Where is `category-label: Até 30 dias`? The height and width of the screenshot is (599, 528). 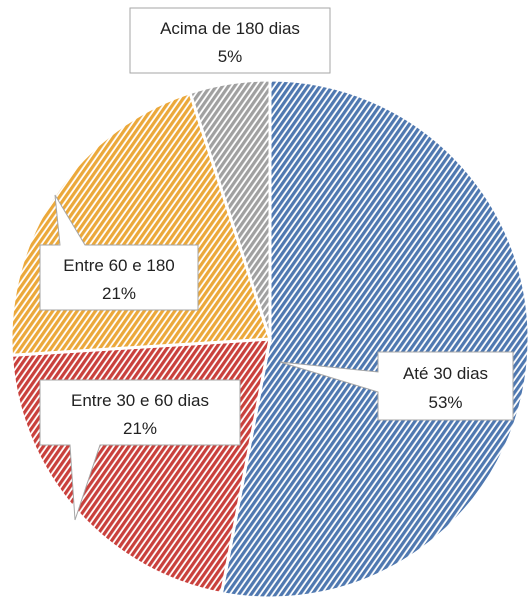
category-label: Até 30 dias is located at coordinates (445, 373).